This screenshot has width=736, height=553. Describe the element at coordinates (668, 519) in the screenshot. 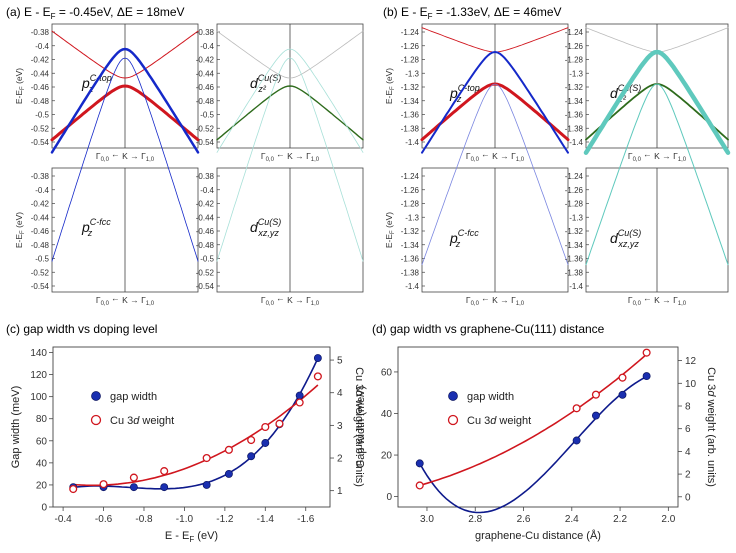

I see `x-tick-label: 2.0` at that location.